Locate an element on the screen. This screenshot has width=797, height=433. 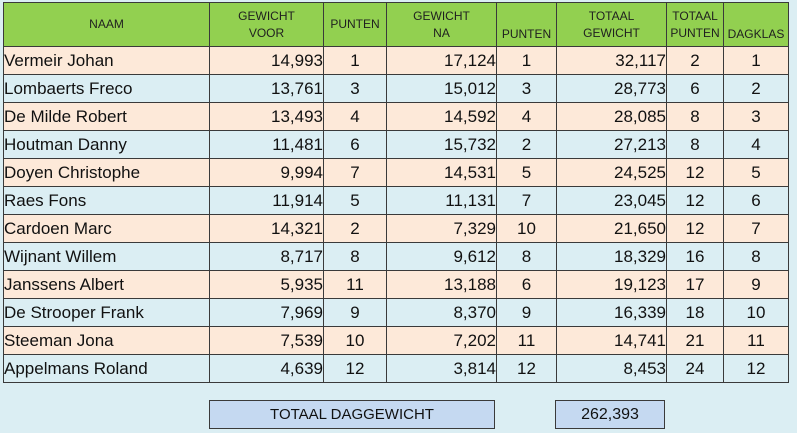
cell-naam: Janssens Albert is located at coordinates (106, 284).